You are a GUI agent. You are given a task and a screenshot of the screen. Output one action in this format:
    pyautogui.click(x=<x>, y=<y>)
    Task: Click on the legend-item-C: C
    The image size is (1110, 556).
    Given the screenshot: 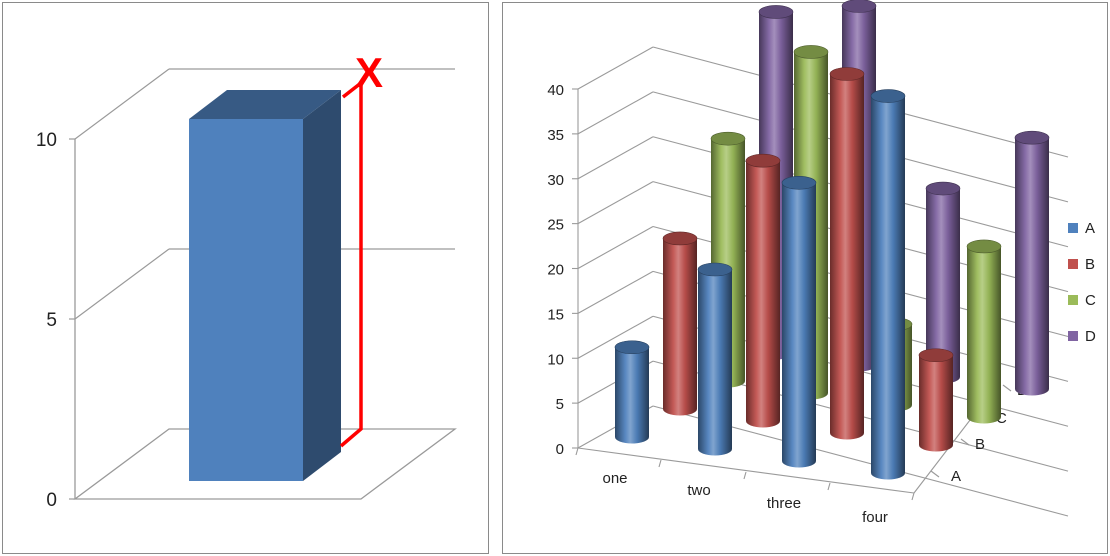 What is the action you would take?
    pyautogui.click(x=1082, y=300)
    